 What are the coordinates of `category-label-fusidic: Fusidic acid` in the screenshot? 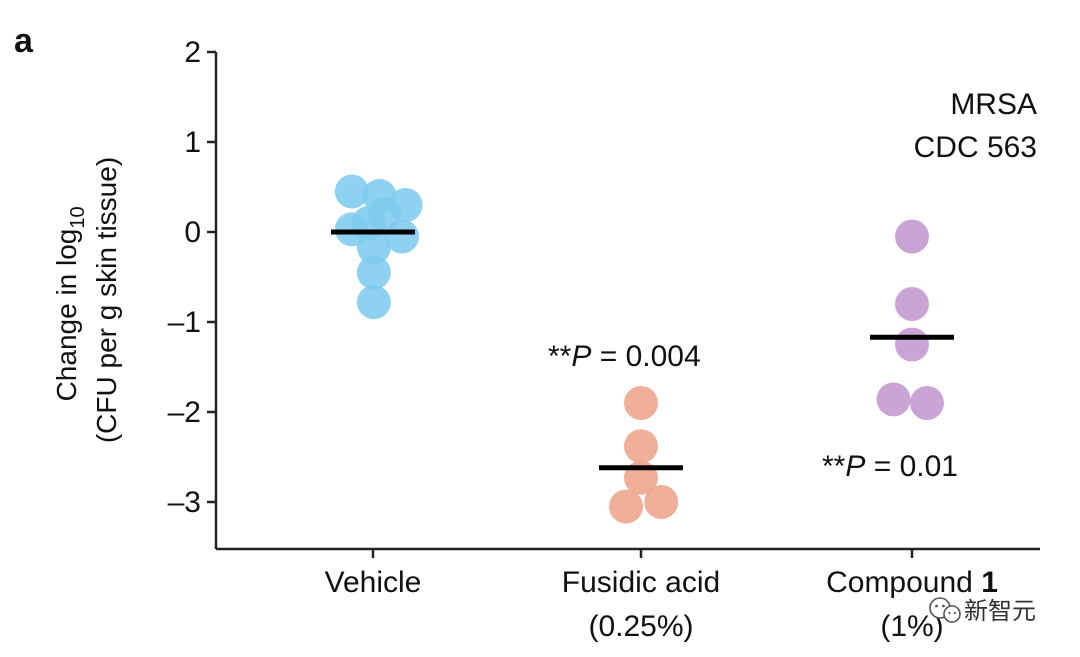 It's located at (641, 582).